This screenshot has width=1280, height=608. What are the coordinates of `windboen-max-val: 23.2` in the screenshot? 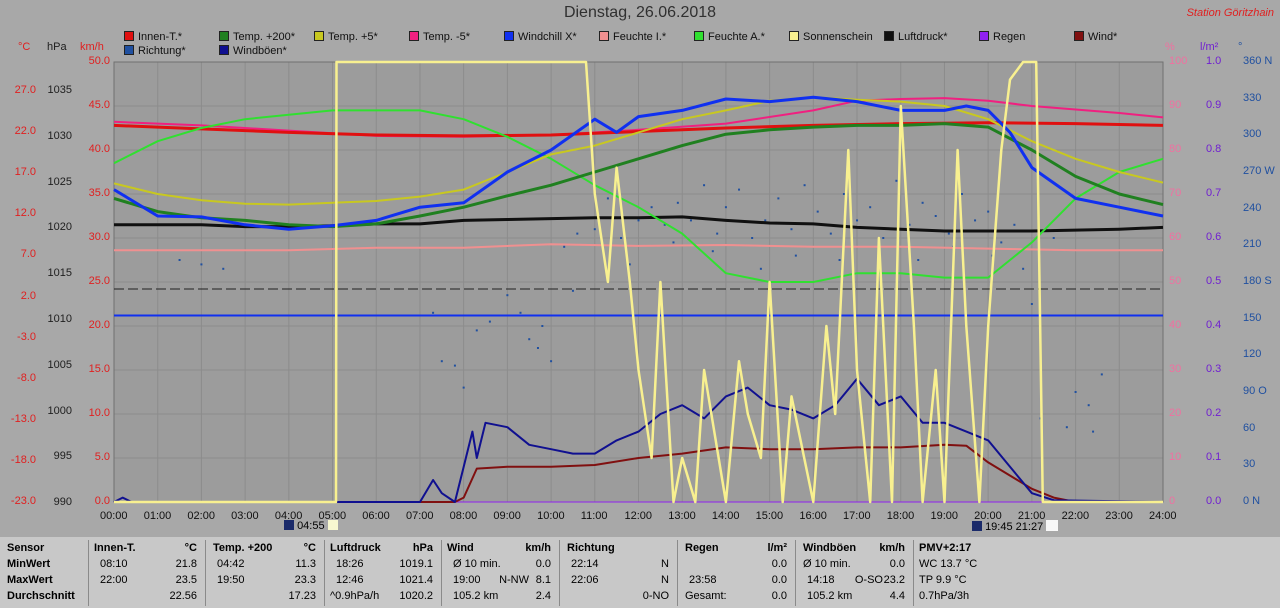 It's located at (894, 580).